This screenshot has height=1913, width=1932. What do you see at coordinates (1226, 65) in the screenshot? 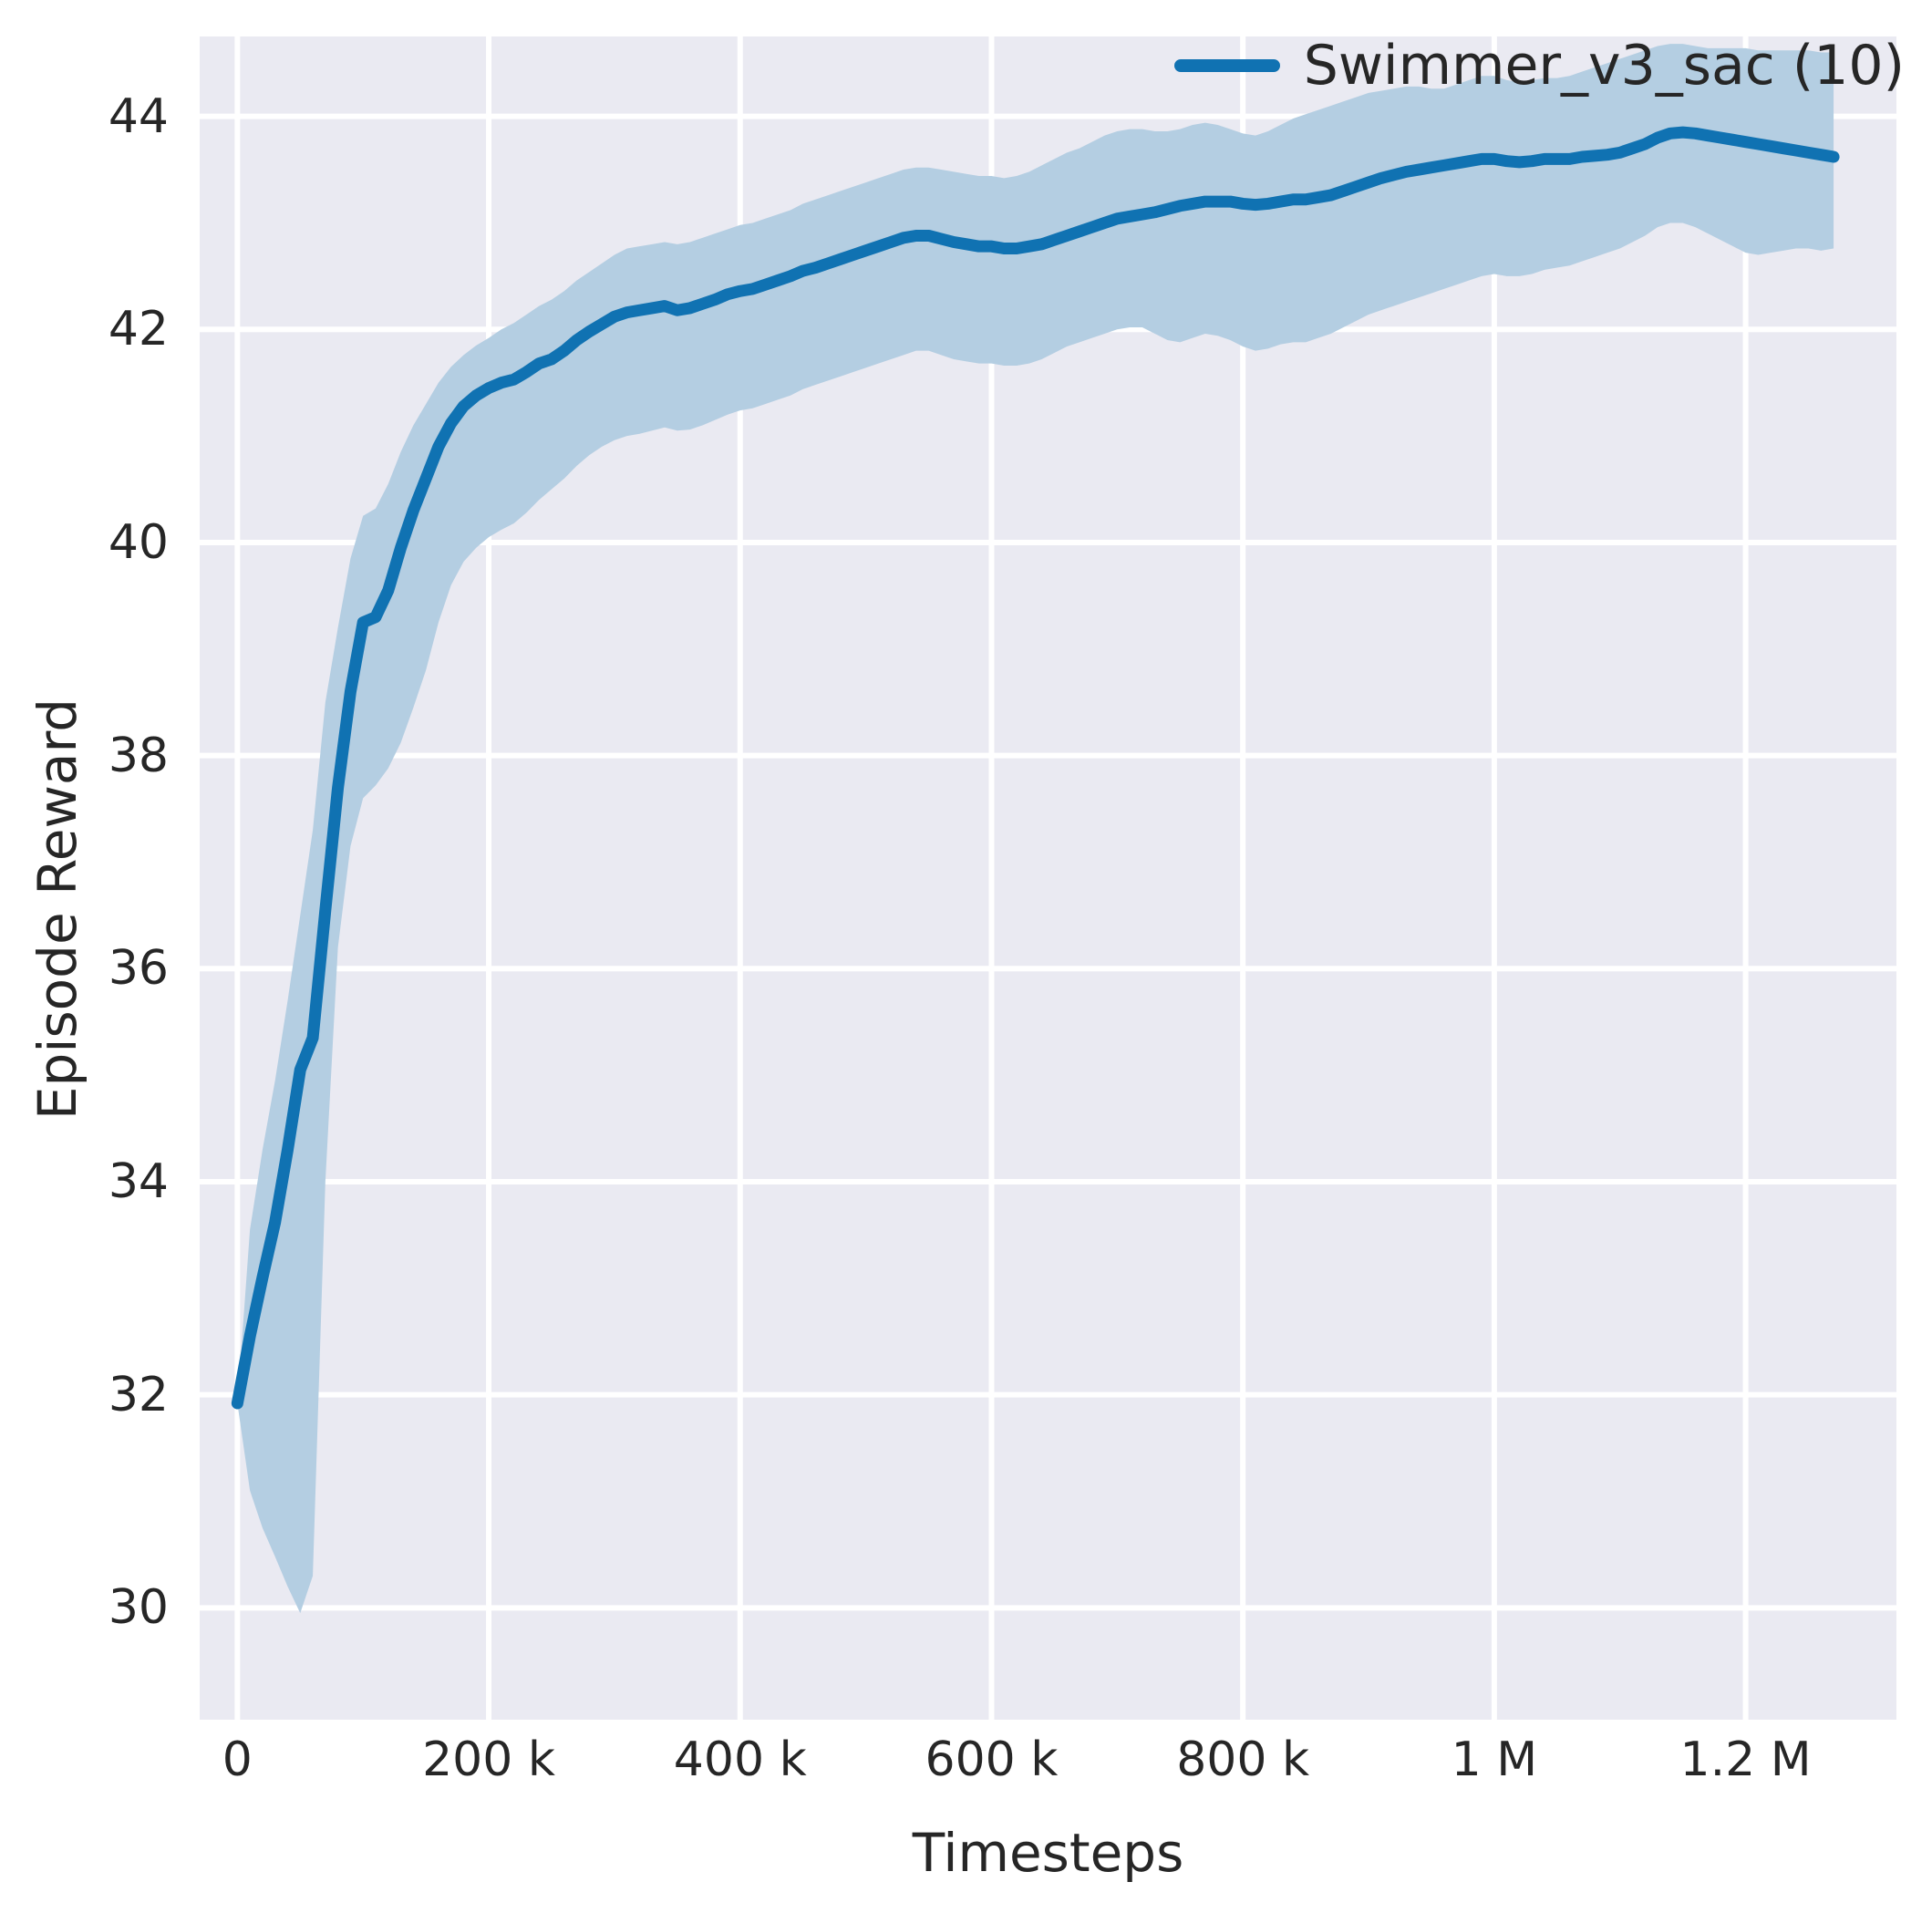
I see `legend-line-swatch` at bounding box center [1226, 65].